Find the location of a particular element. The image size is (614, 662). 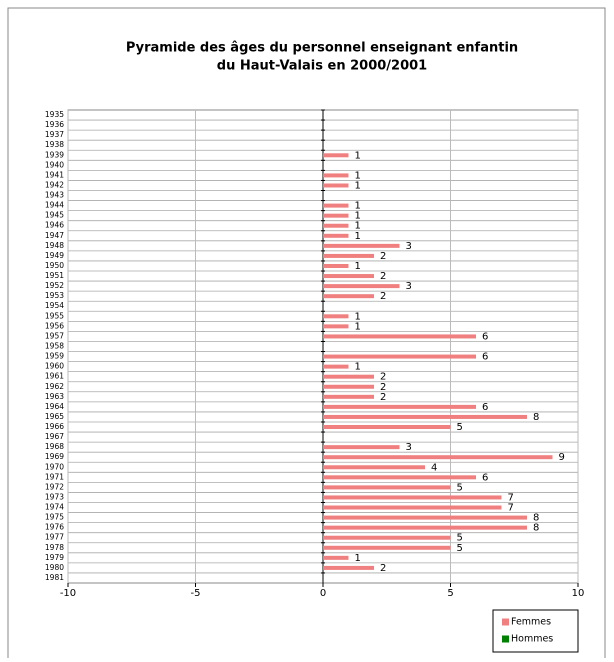

y-tick-label: 1974 is located at coordinates (54, 507).